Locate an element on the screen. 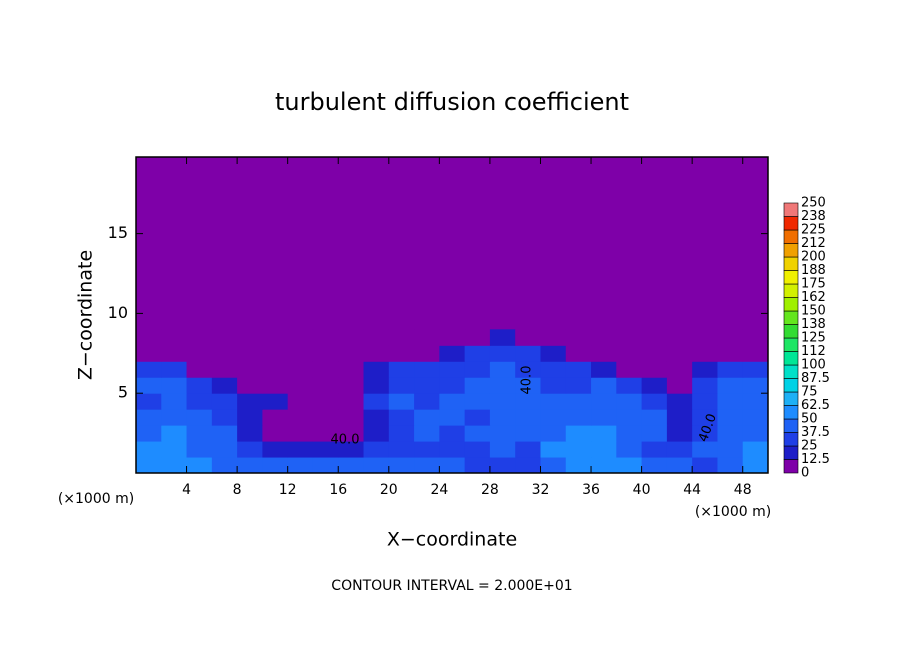  x-tick-label: 28 is located at coordinates (490, 490).